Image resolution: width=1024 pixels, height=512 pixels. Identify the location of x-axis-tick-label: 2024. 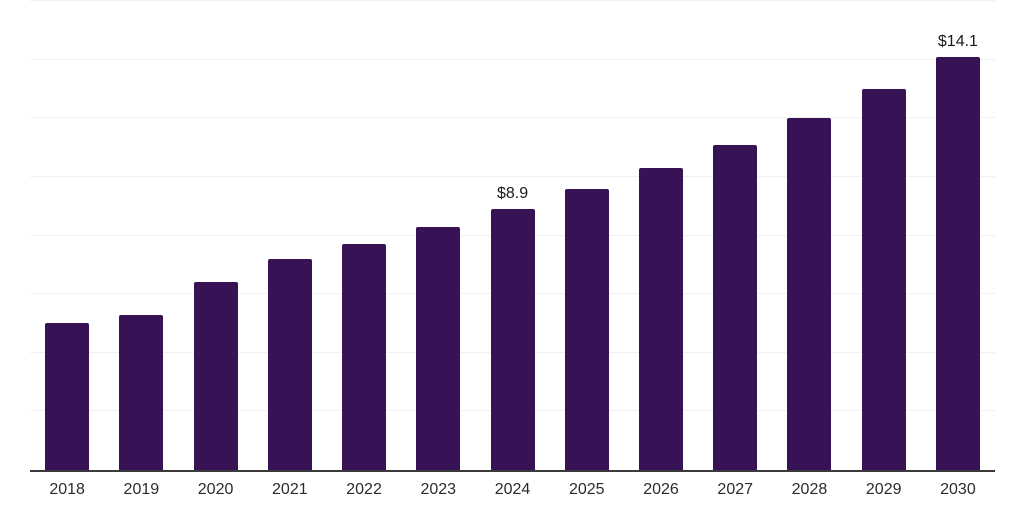
(512, 489).